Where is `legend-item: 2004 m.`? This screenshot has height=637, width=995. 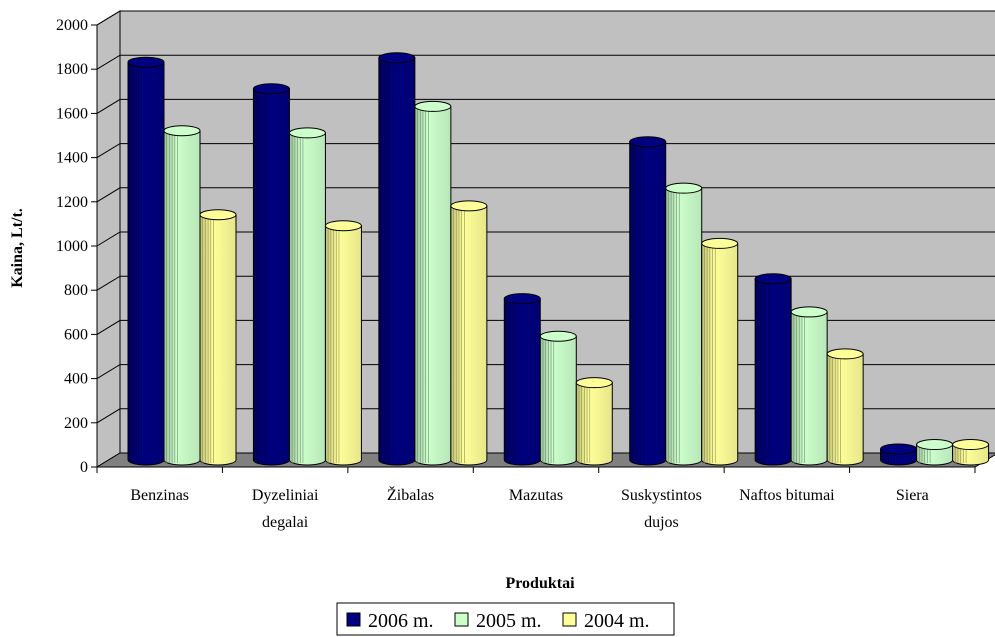 legend-item: 2004 m. is located at coordinates (606, 621).